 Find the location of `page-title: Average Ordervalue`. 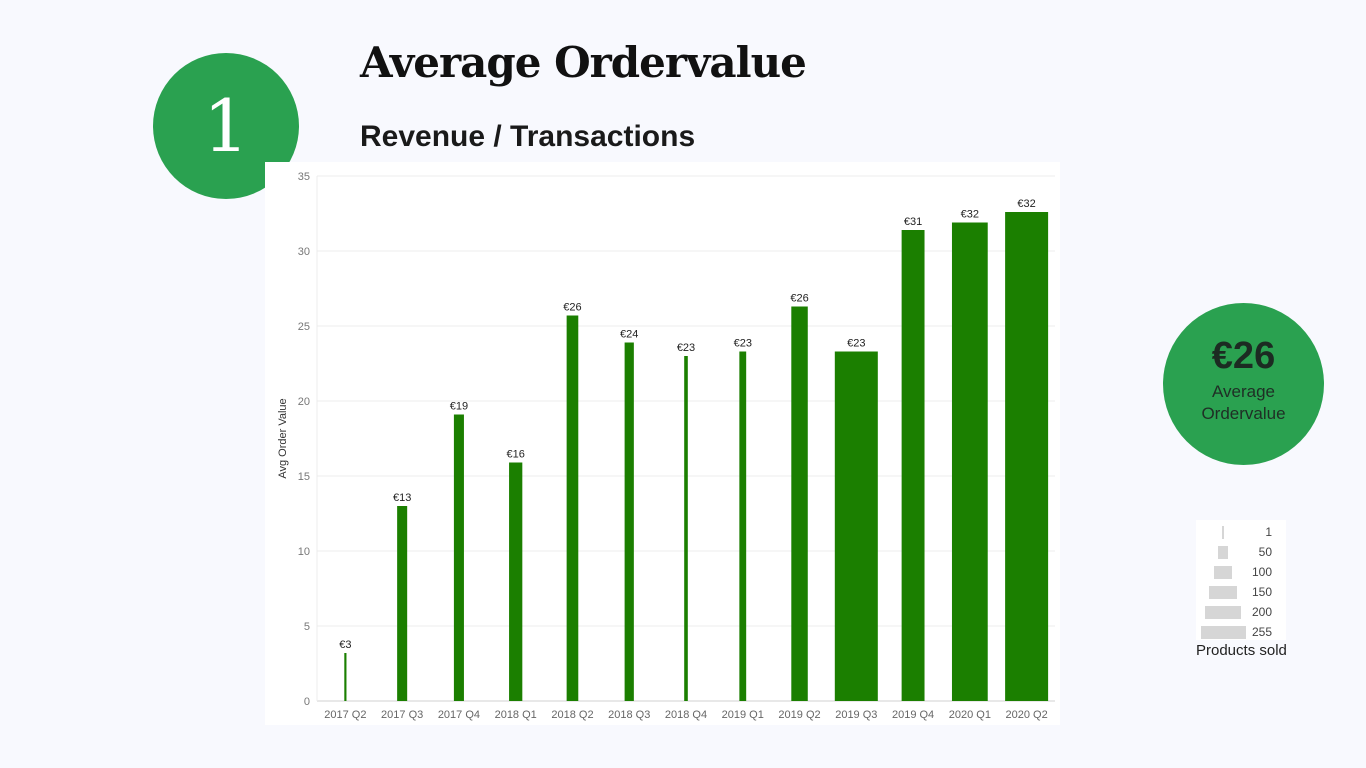

page-title: Average Ordervalue is located at coordinates (583, 62).